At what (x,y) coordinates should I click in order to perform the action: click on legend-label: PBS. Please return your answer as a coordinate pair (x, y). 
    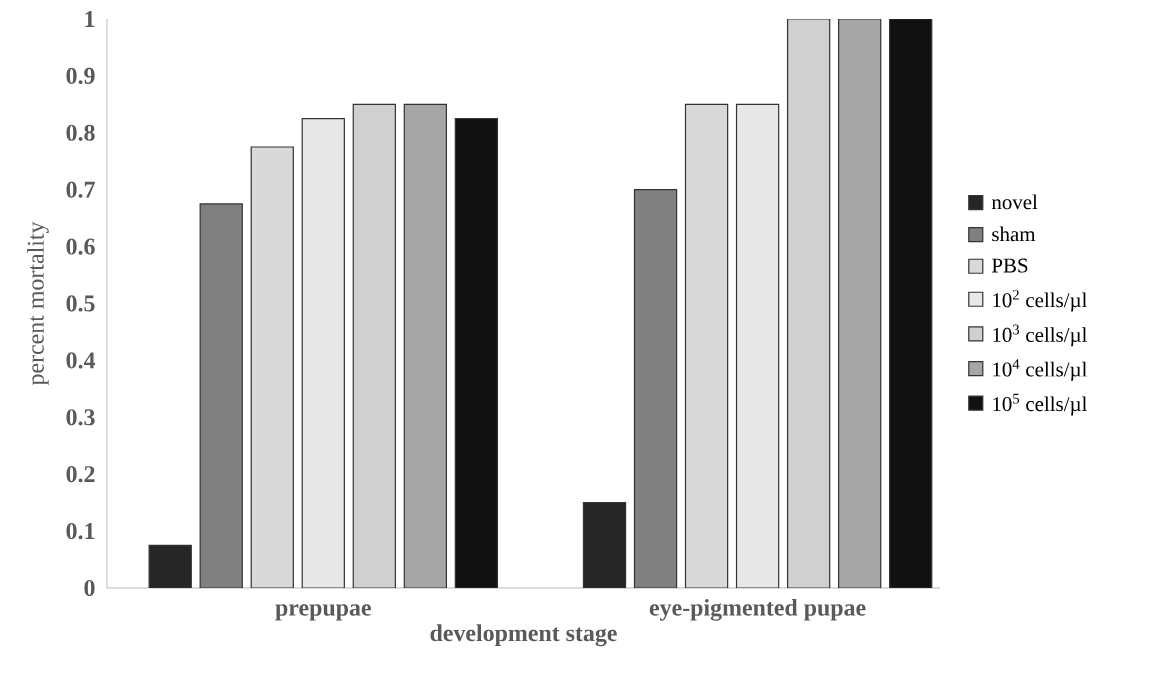
    Looking at the image, I should click on (1010, 265).